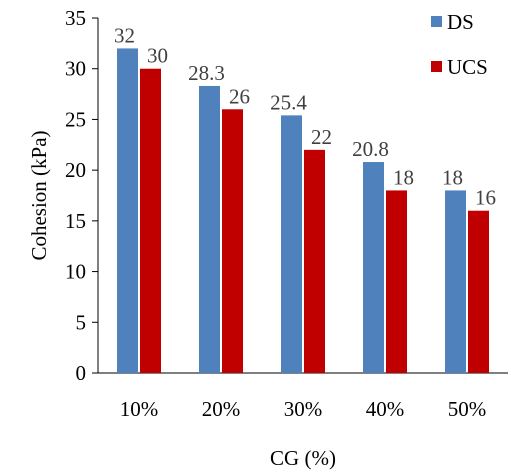 The height and width of the screenshot is (473, 511). Describe the element at coordinates (436, 66) in the screenshot. I see `legend-swatch-ucs` at that location.